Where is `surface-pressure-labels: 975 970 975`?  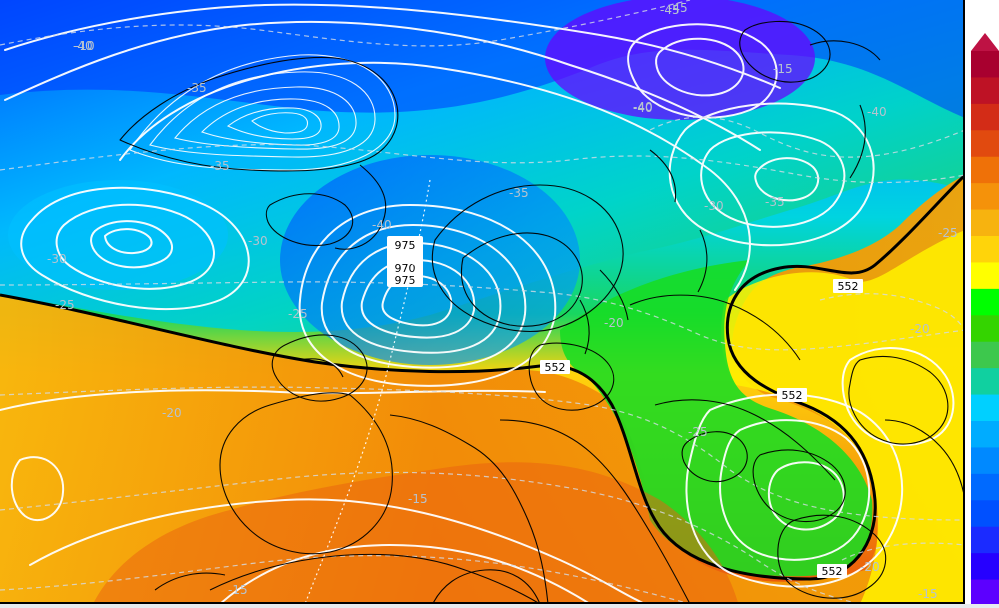 surface-pressure-labels: 975 970 975 is located at coordinates (405, 261).